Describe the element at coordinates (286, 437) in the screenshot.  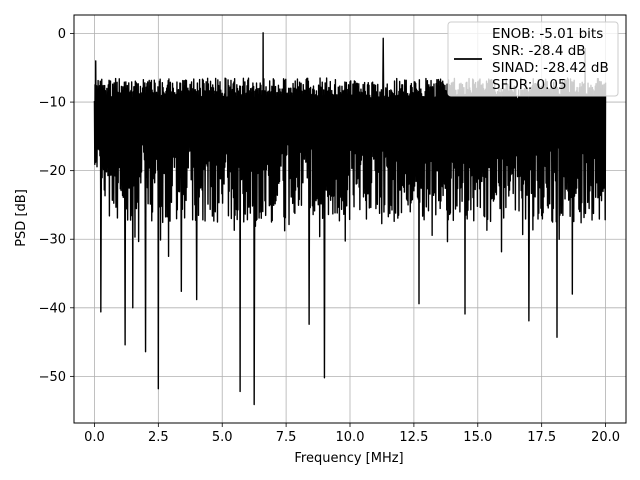
I see `x-tick-label: 7.5` at that location.